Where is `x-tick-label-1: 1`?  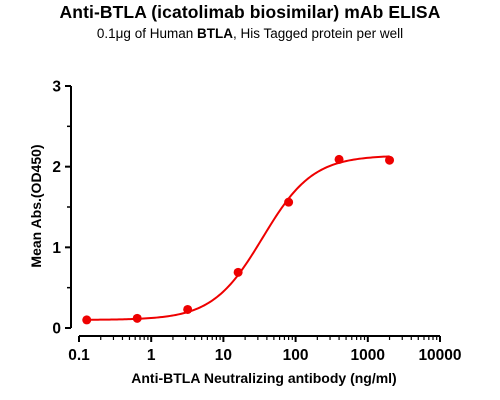
x-tick-label-1: 1 is located at coordinates (151, 355).